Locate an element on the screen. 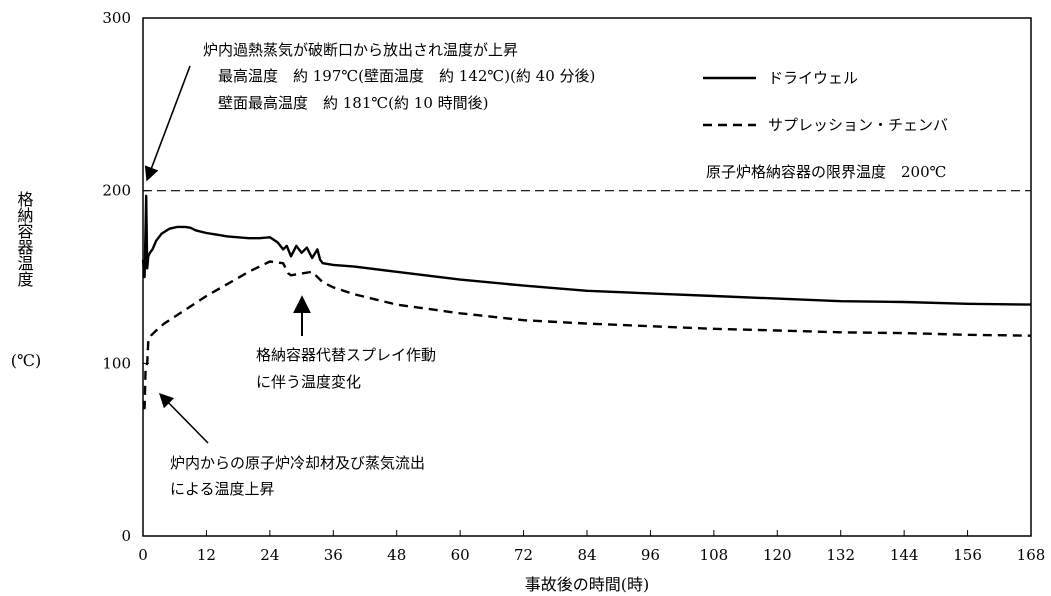 This screenshot has width=1051, height=596. x-tick-label: 24 is located at coordinates (269, 555).